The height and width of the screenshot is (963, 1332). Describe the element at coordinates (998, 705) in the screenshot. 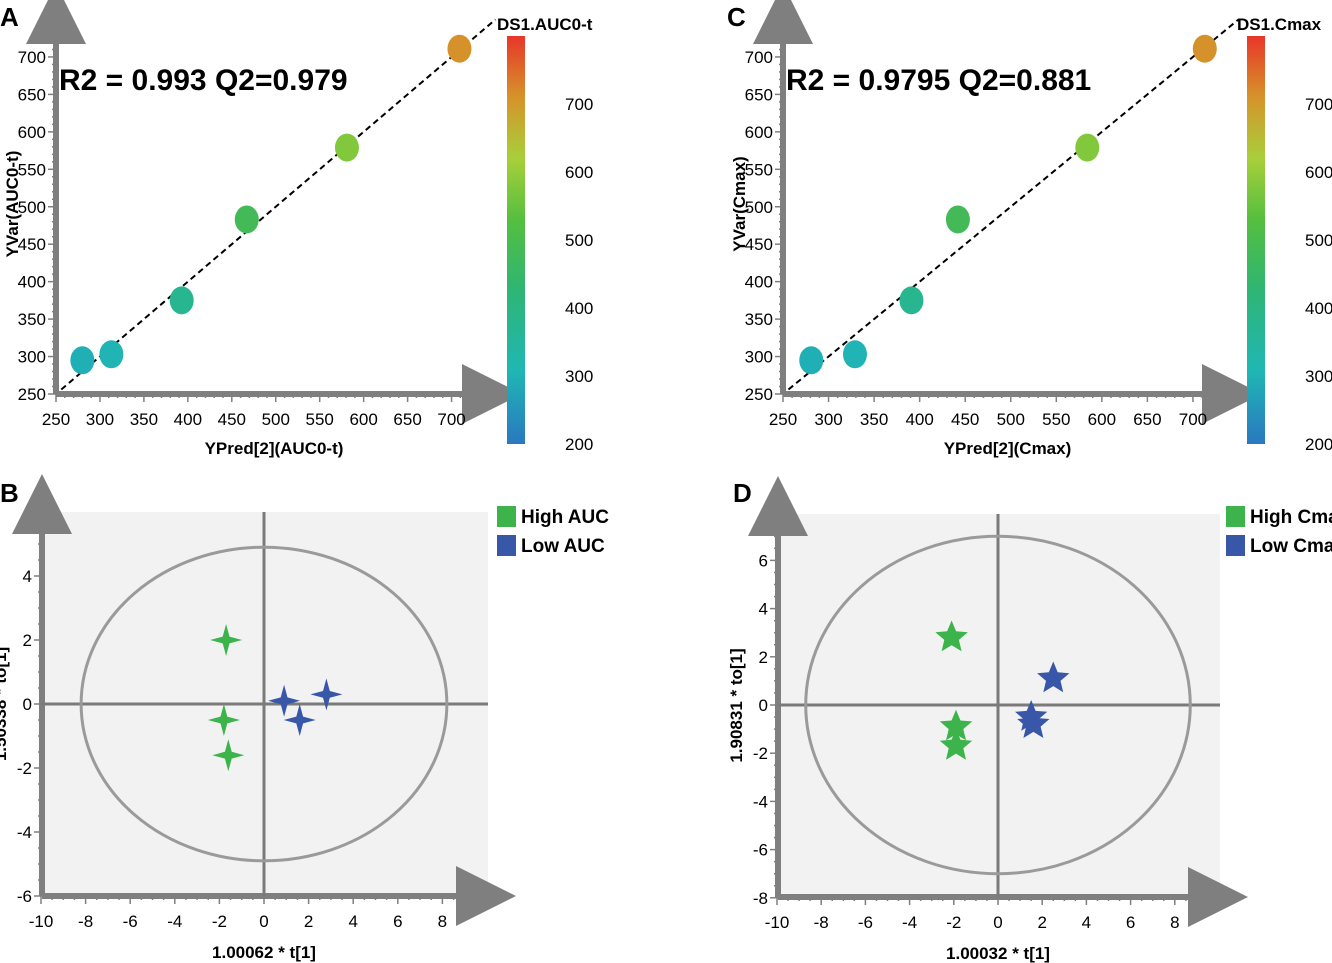

I see `confidence-ellipse` at that location.